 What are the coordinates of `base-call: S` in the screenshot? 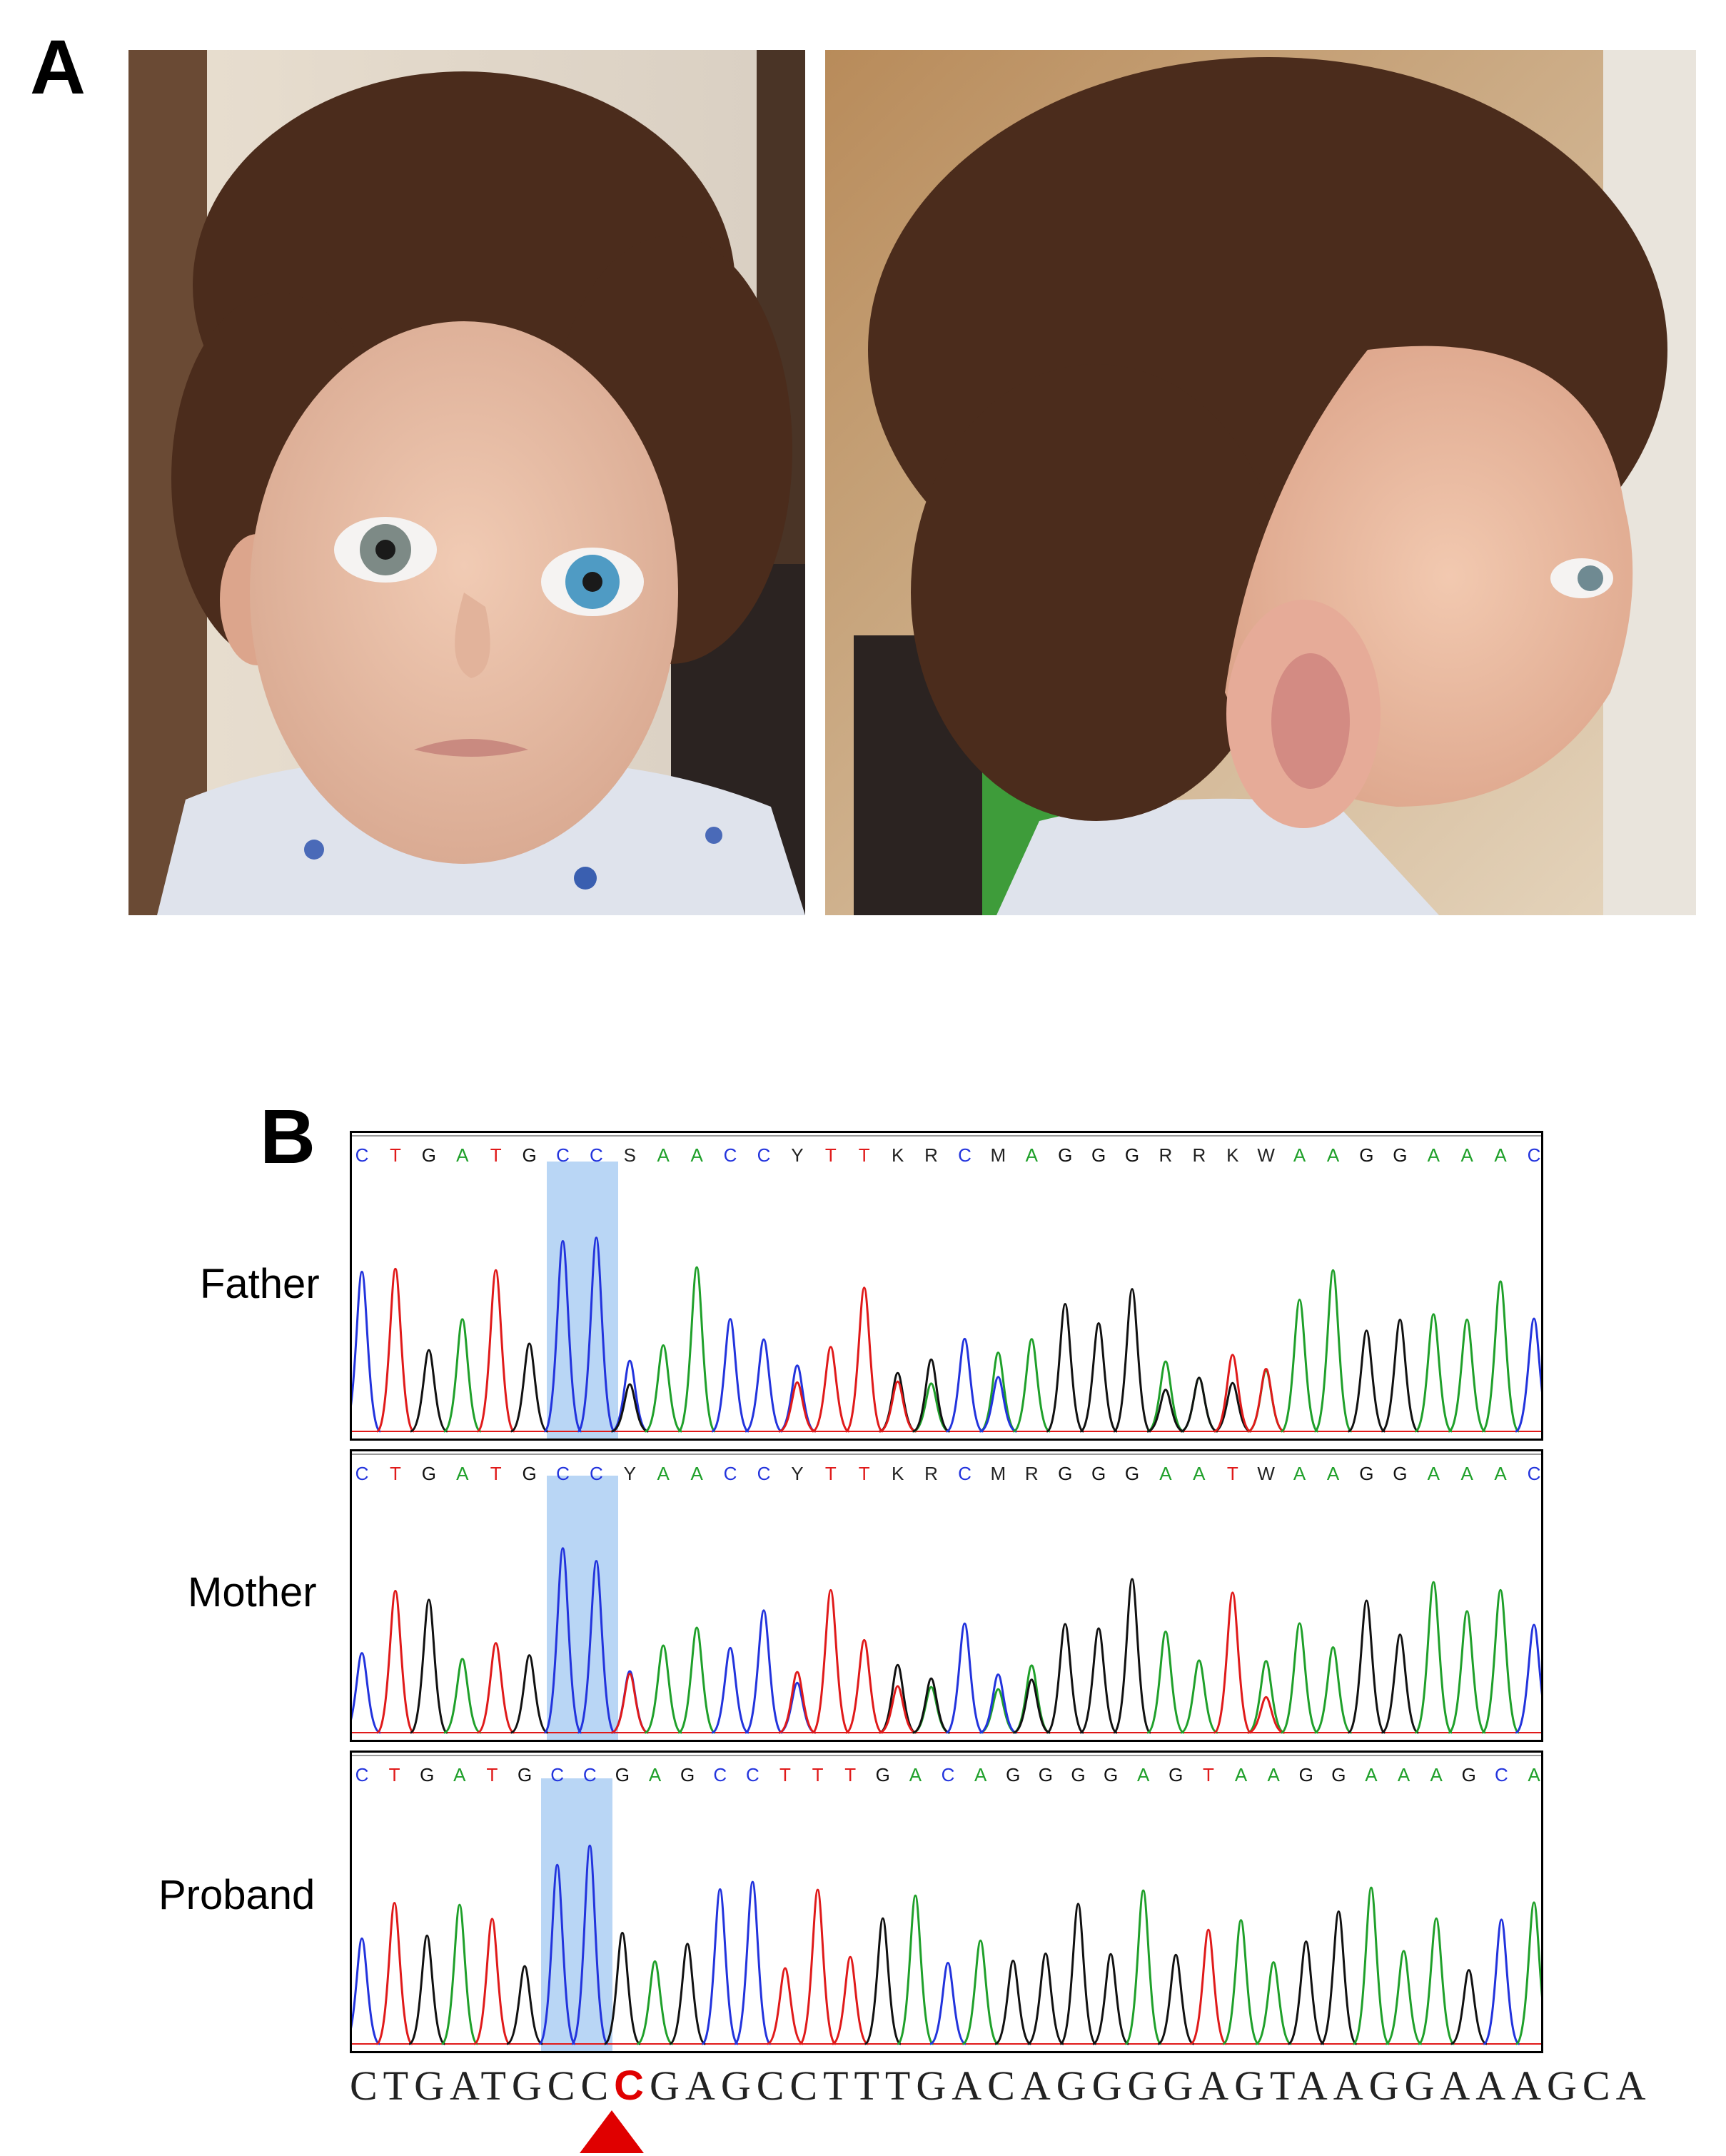 It's located at (630, 1155).